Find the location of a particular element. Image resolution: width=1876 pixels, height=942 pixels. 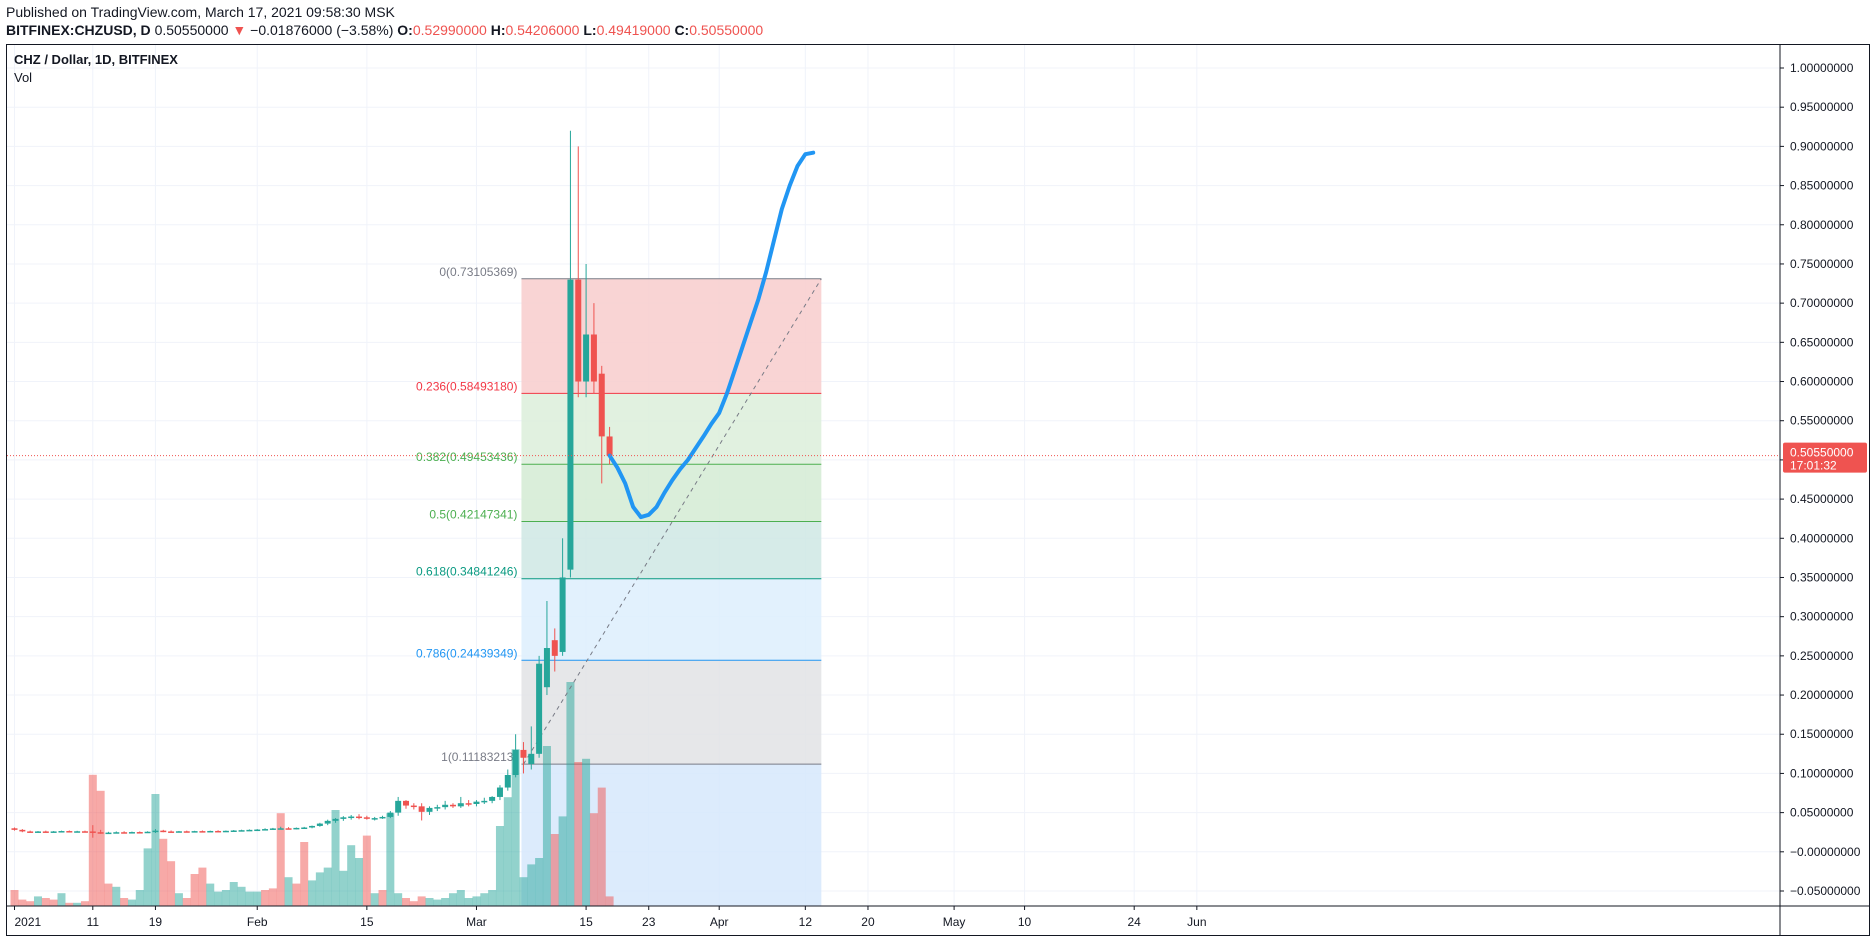

price-tag is located at coordinates (1825, 457).